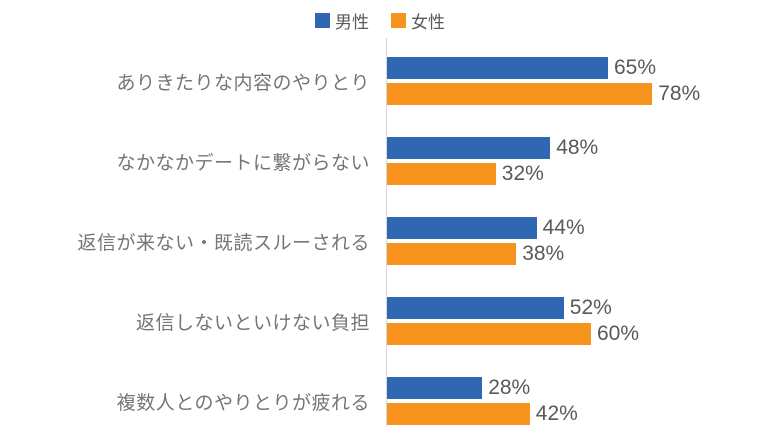 This screenshot has width=760, height=428. What do you see at coordinates (573, 173) in the screenshot?
I see `bar-line-female: 32%` at bounding box center [573, 173].